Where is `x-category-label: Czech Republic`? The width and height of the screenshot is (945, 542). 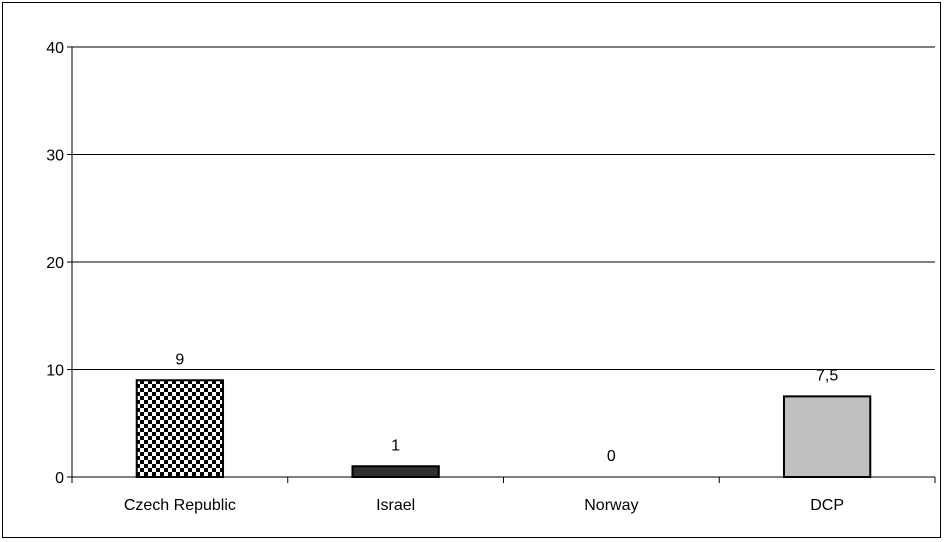 x-category-label: Czech Republic is located at coordinates (180, 505).